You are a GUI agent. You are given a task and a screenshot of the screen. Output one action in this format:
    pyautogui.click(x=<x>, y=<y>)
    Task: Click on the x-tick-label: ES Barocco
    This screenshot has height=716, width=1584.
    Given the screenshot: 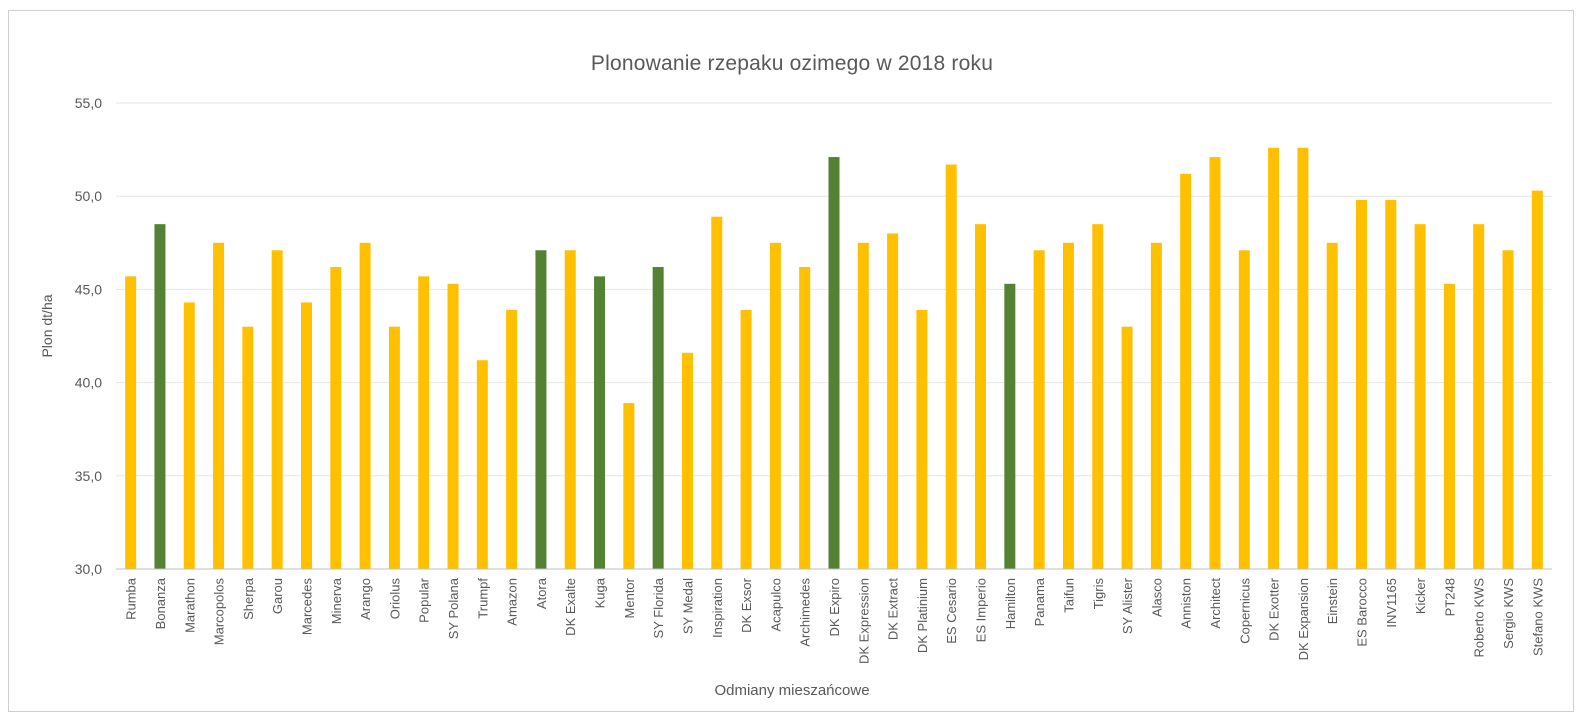 What is the action you would take?
    pyautogui.click(x=1362, y=612)
    